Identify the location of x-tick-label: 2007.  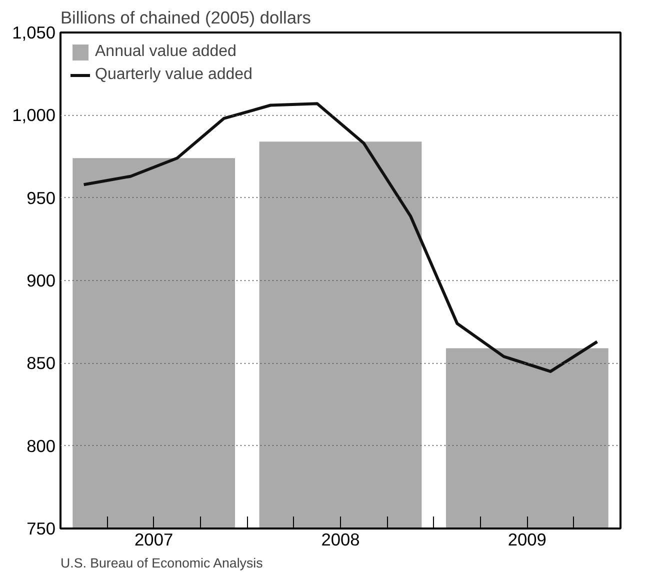
(154, 540).